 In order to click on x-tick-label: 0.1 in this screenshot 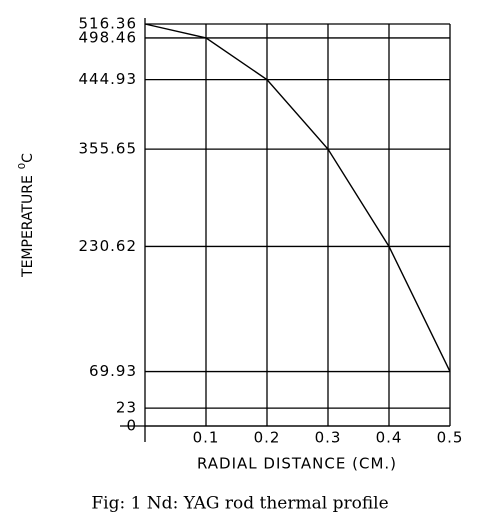, I will do `click(206, 438)`.